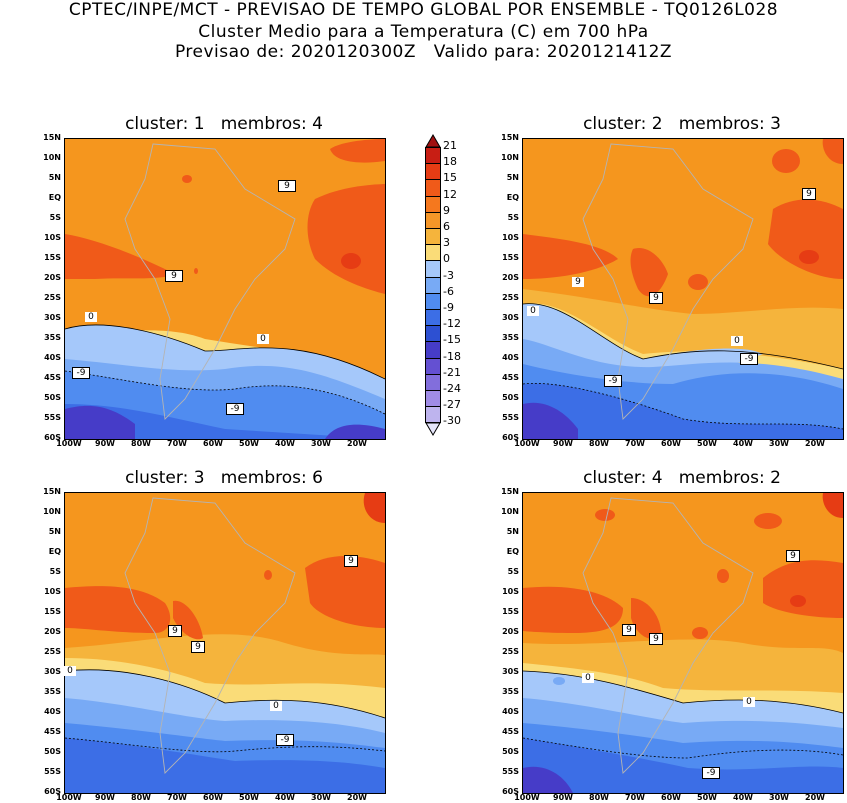 Image resolution: width=847 pixels, height=803 pixels. Describe the element at coordinates (446, 259) in the screenshot. I see `colorbar-label: 0` at that location.